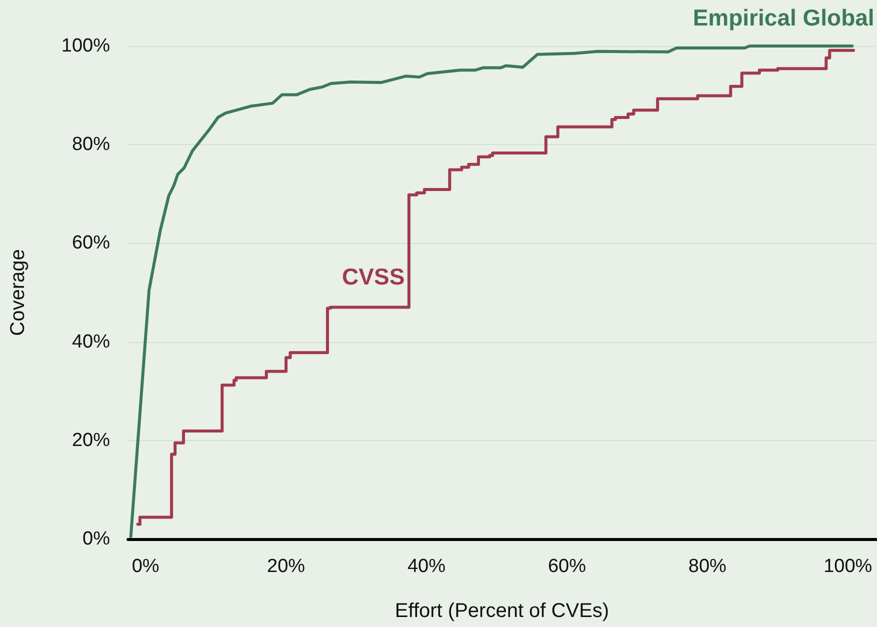 Image resolution: width=877 pixels, height=627 pixels. Describe the element at coordinates (502, 611) in the screenshot. I see `x-axis-title: Effort (Percent of CVEs)` at that location.